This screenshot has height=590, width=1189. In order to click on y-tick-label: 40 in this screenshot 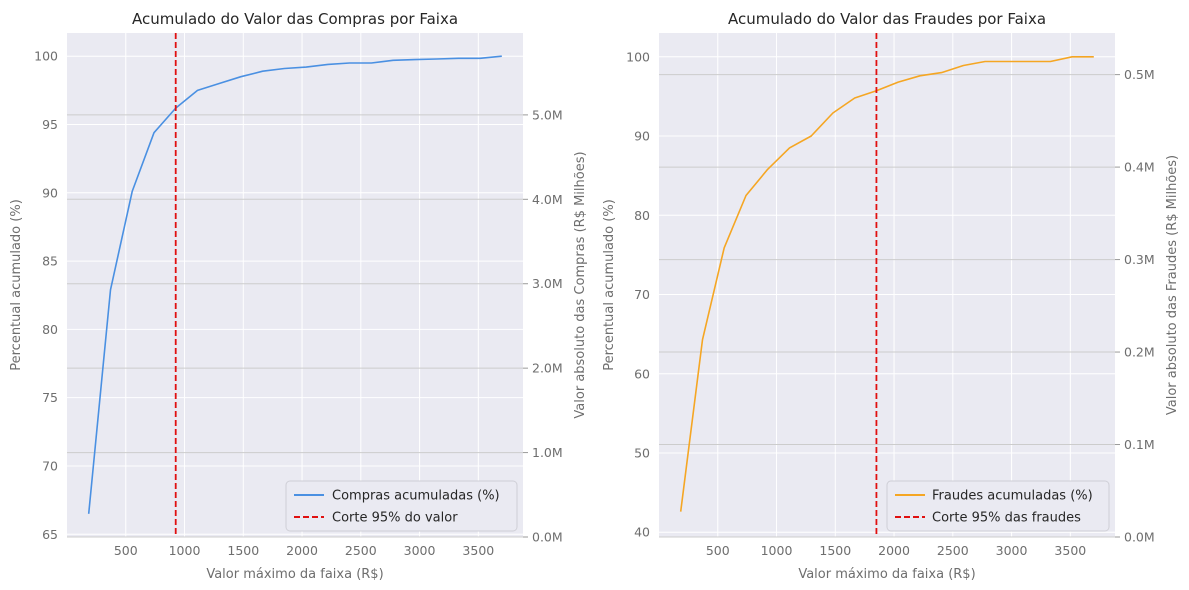, I will do `click(642, 532)`.